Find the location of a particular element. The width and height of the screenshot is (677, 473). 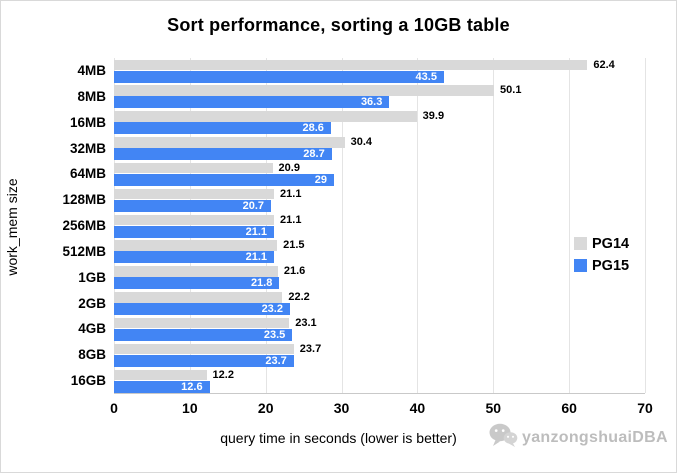

x-tick-label: 30 is located at coordinates (341, 408).